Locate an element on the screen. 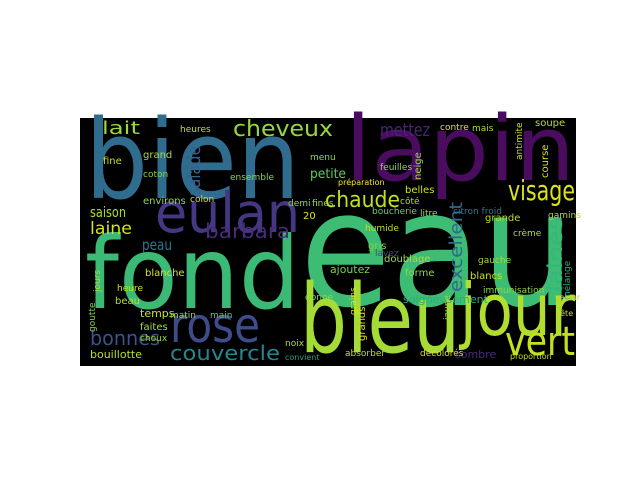 The height and width of the screenshot is (484, 640). word: excellent is located at coordinates (456, 247).